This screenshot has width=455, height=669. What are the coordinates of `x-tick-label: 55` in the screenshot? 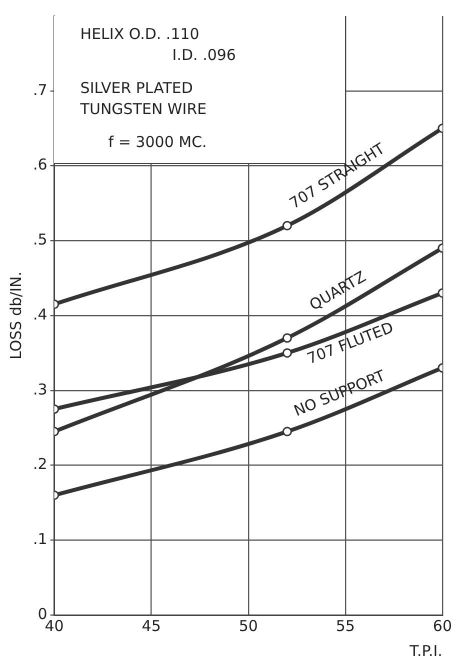 It's located at (345, 625).